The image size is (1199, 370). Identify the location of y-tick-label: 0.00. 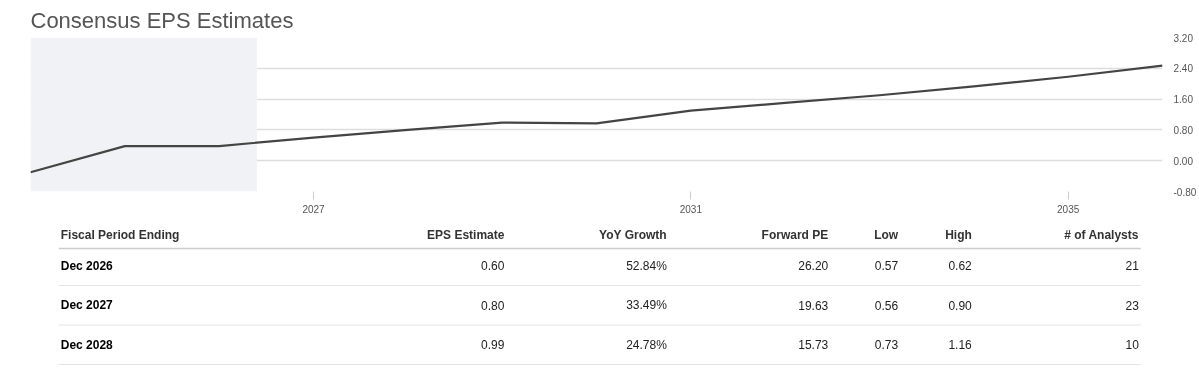
(1183, 161).